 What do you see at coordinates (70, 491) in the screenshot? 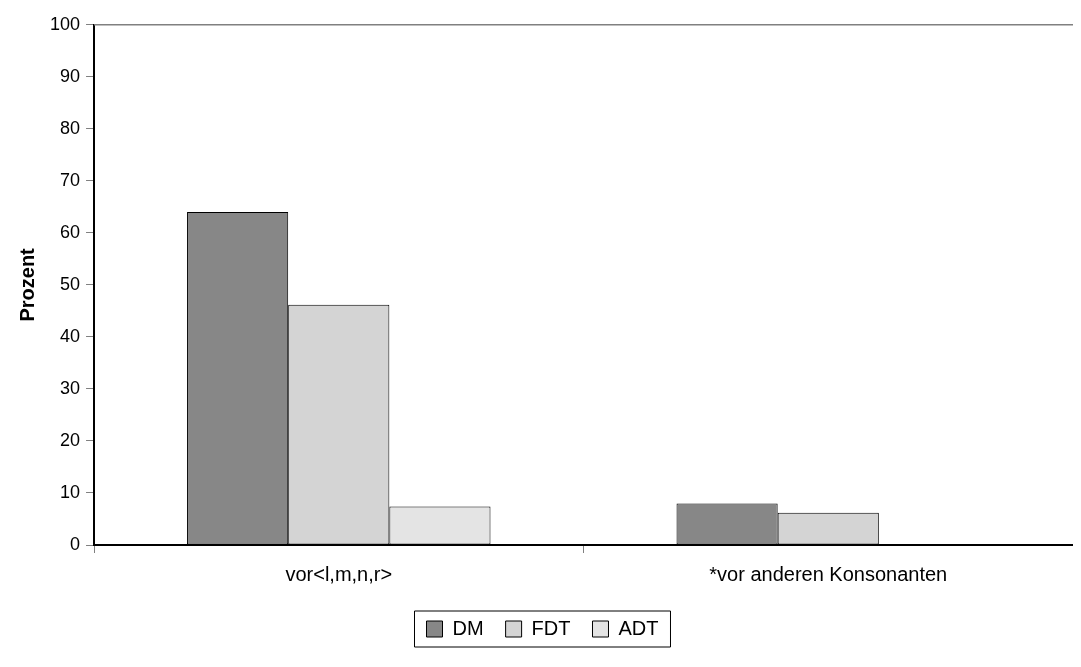
I see `y-tick-label: 10` at bounding box center [70, 491].